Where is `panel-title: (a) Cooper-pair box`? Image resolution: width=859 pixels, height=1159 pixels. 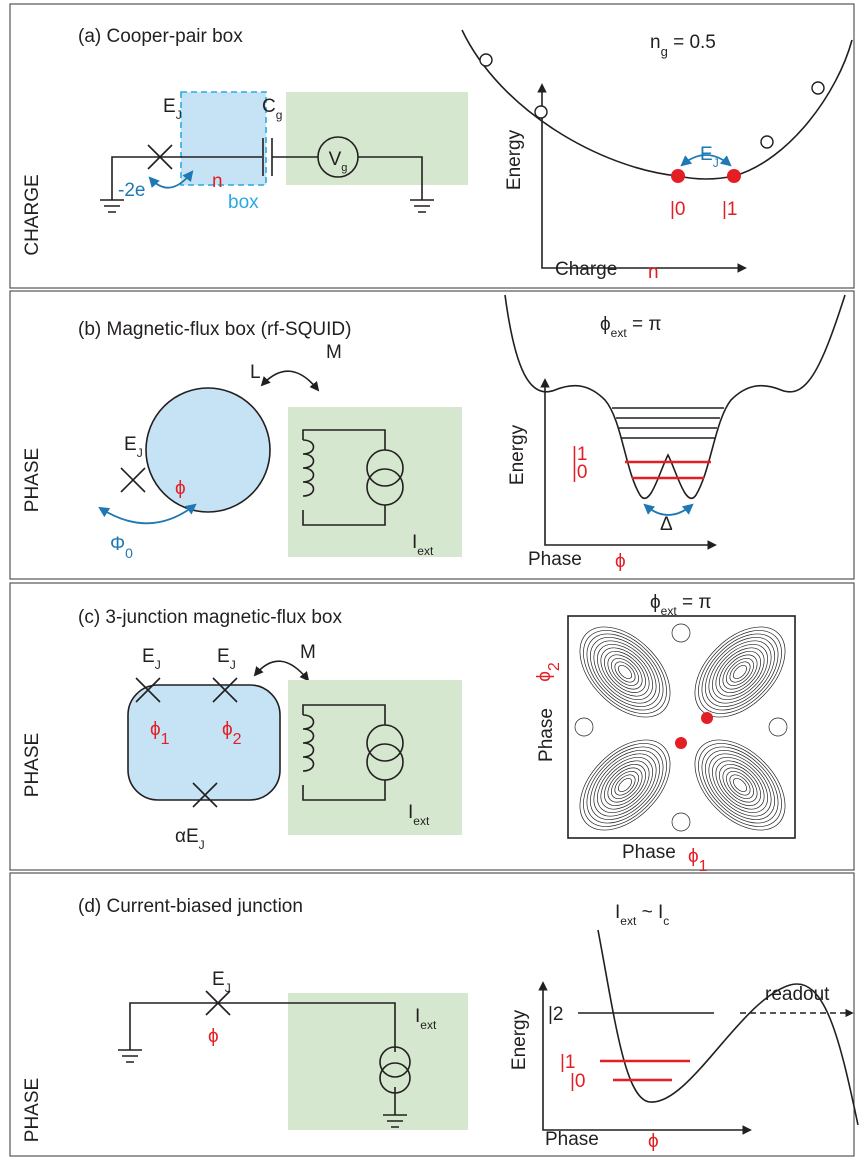 panel-title: (a) Cooper-pair box is located at coordinates (160, 36).